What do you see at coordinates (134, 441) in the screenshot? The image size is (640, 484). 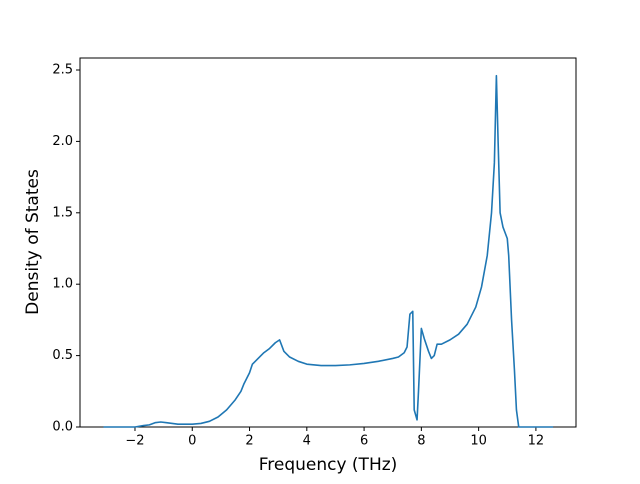 I see `x-tick-label: −2` at bounding box center [134, 441].